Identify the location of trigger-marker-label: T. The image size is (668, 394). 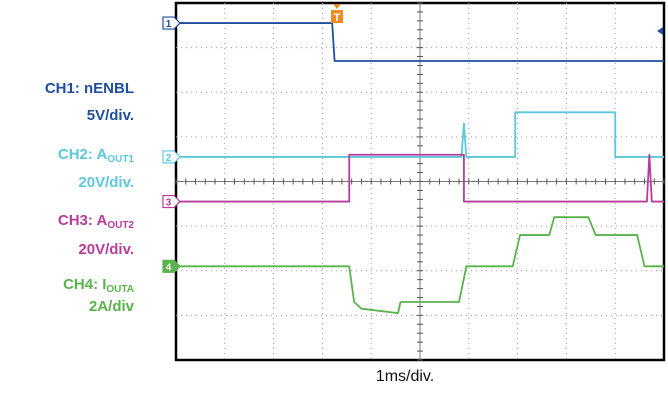
(337, 18).